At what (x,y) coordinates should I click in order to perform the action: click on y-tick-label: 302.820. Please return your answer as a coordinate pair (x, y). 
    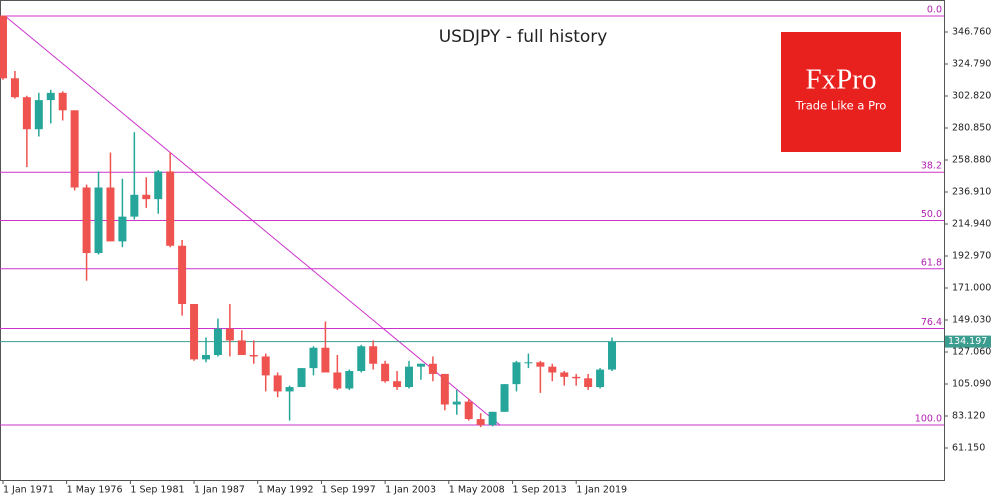
    Looking at the image, I should click on (971, 96).